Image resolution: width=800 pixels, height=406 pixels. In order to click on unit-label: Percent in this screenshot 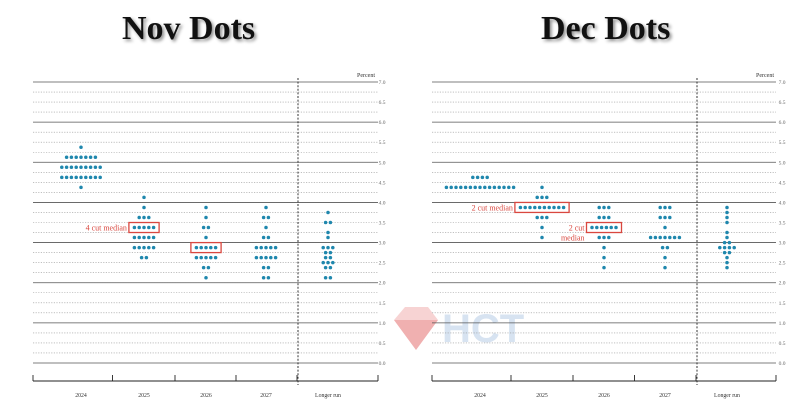, I will do `click(366, 76)`.